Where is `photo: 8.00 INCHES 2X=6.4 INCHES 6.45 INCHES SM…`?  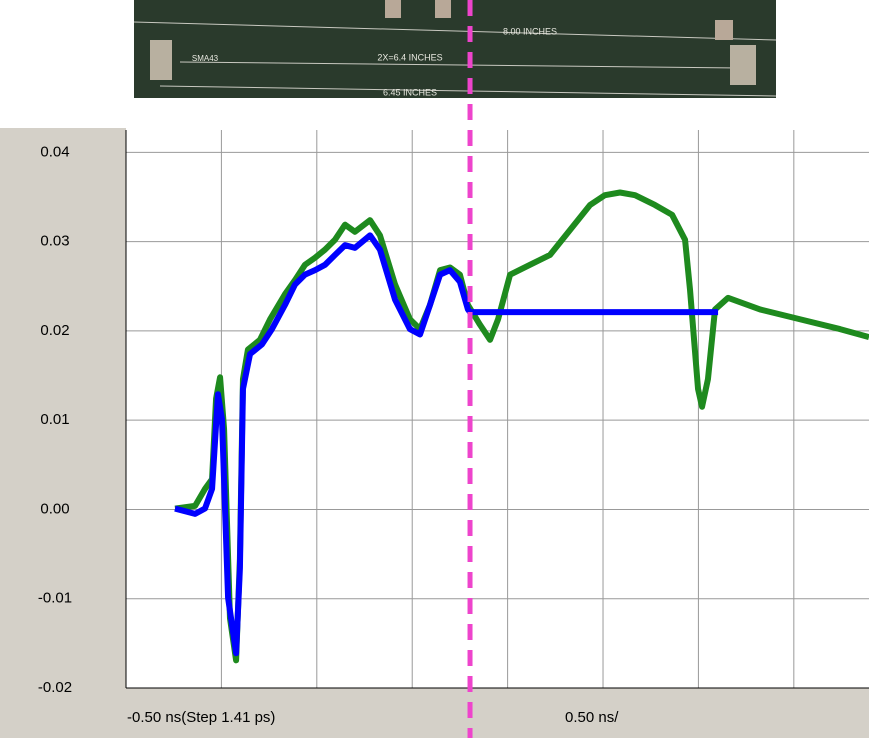
photo: 8.00 INCHES 2X=6.4 INCHES 6.45 INCHES SM… is located at coordinates (455, 49).